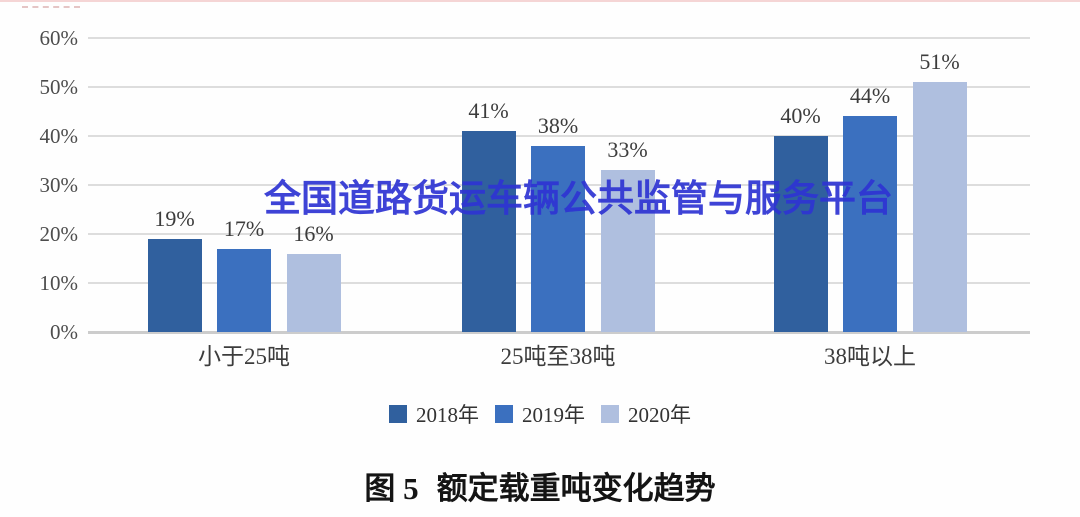 This screenshot has width=1080, height=517. What do you see at coordinates (59, 136) in the screenshot?
I see `y-tick-label: 40%` at bounding box center [59, 136].